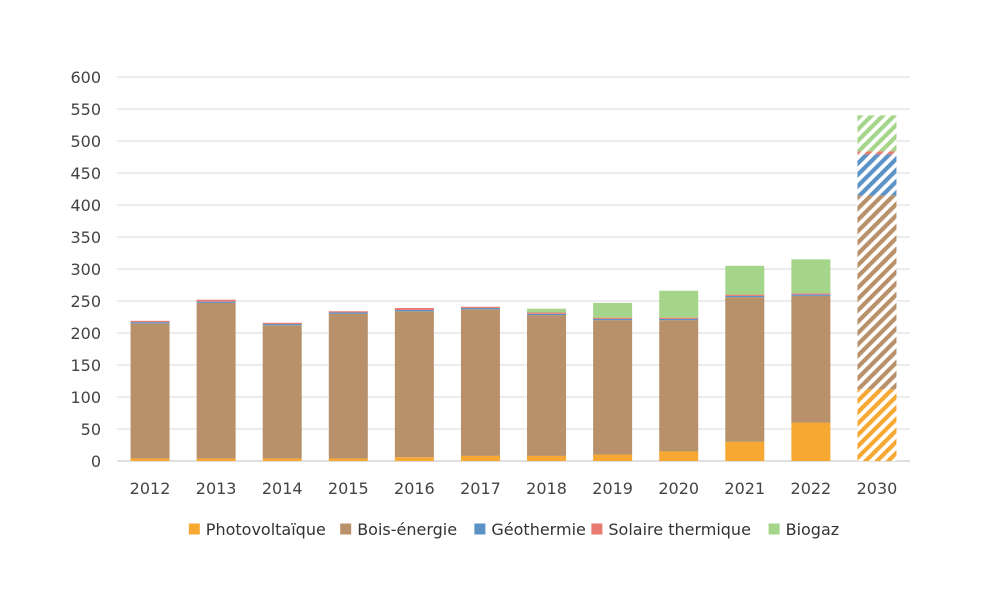 This screenshot has width=1000, height=596. I want to click on bar-bois-energie-2021, so click(745, 369).